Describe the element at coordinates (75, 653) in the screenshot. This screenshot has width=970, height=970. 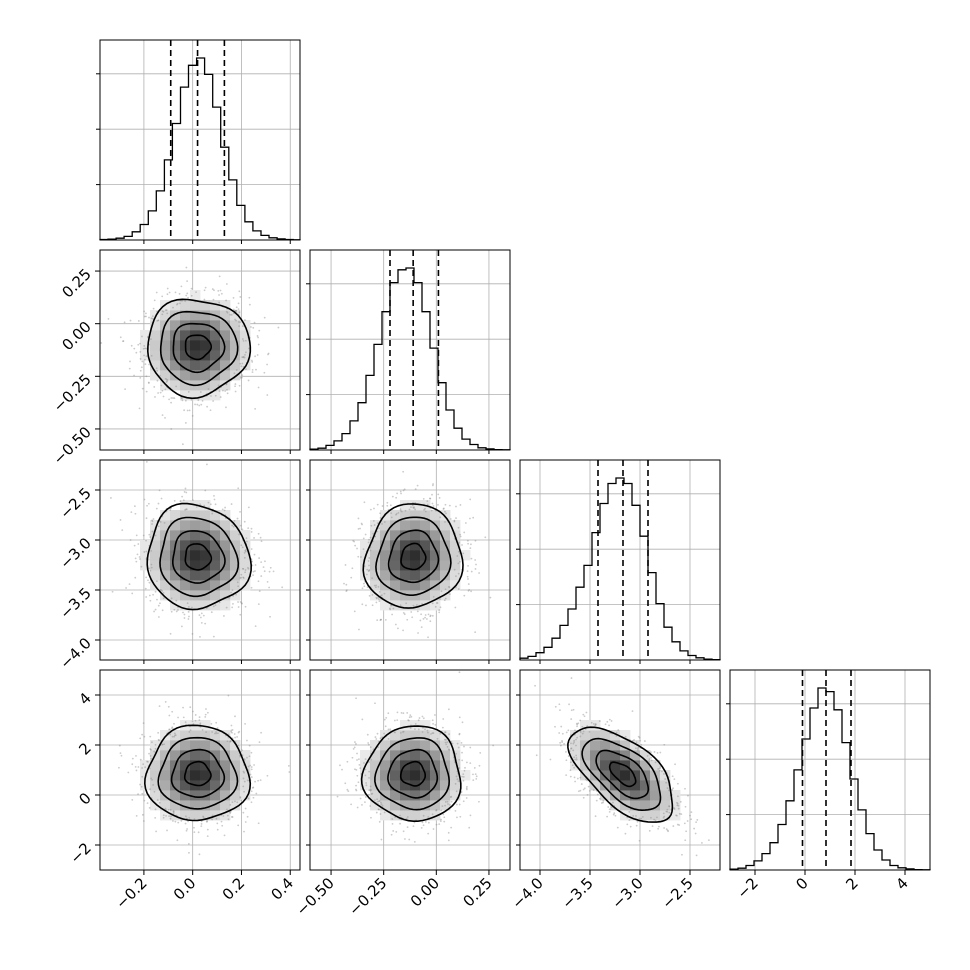
I see `y-tick-label: −4.0` at that location.